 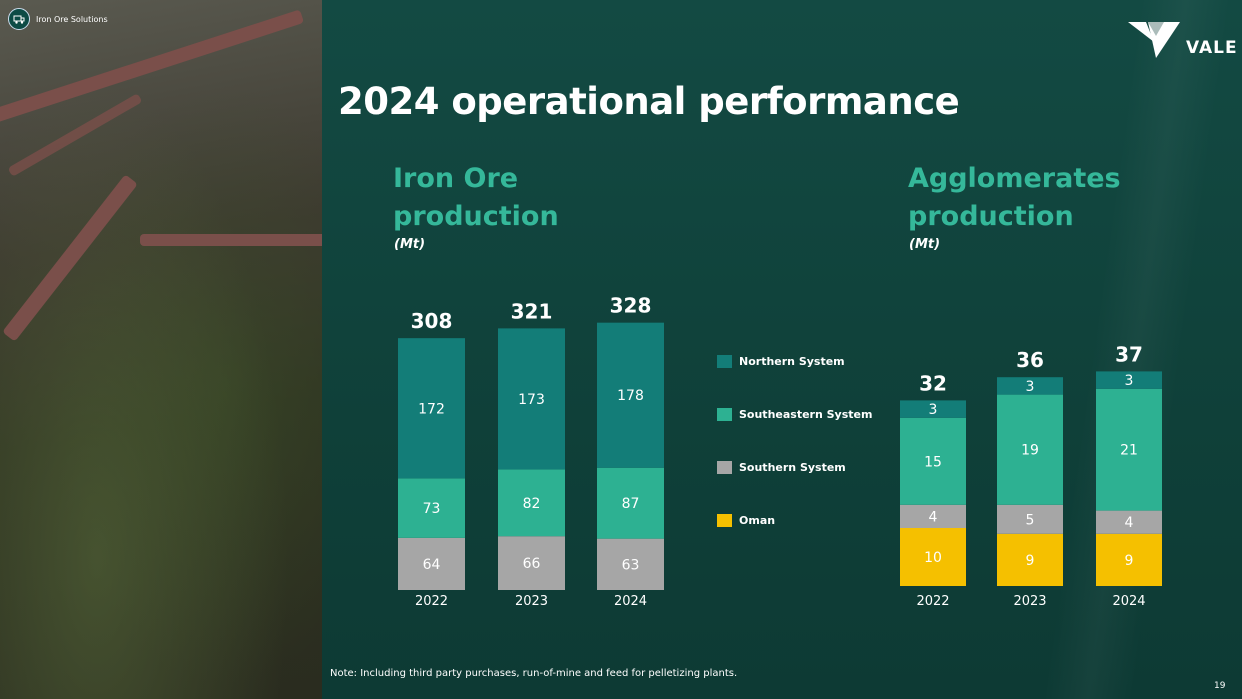 What do you see at coordinates (1030, 360) in the screenshot?
I see `bar-total-label: 36` at bounding box center [1030, 360].